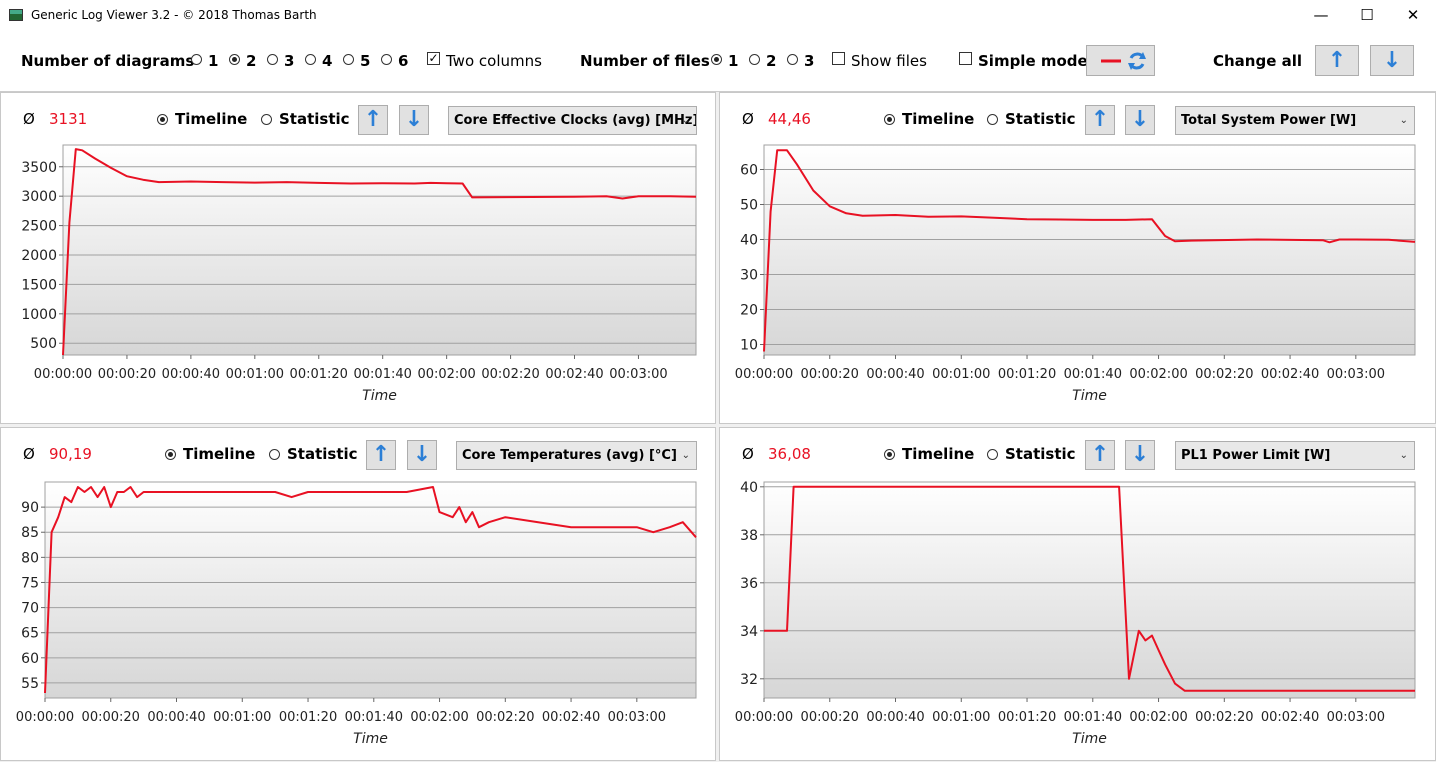 Image resolution: width=1436 pixels, height=762 pixels. I want to click on sensor-select: Core Effective Clocks (avg) [MHz] ⌄, so click(572, 120).